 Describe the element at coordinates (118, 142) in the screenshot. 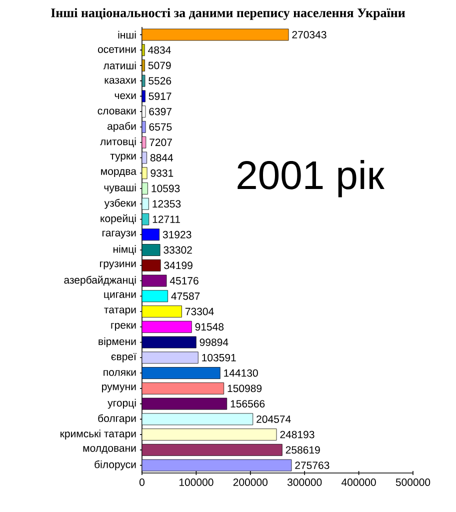

I see `y-tick-label: литовці` at that location.